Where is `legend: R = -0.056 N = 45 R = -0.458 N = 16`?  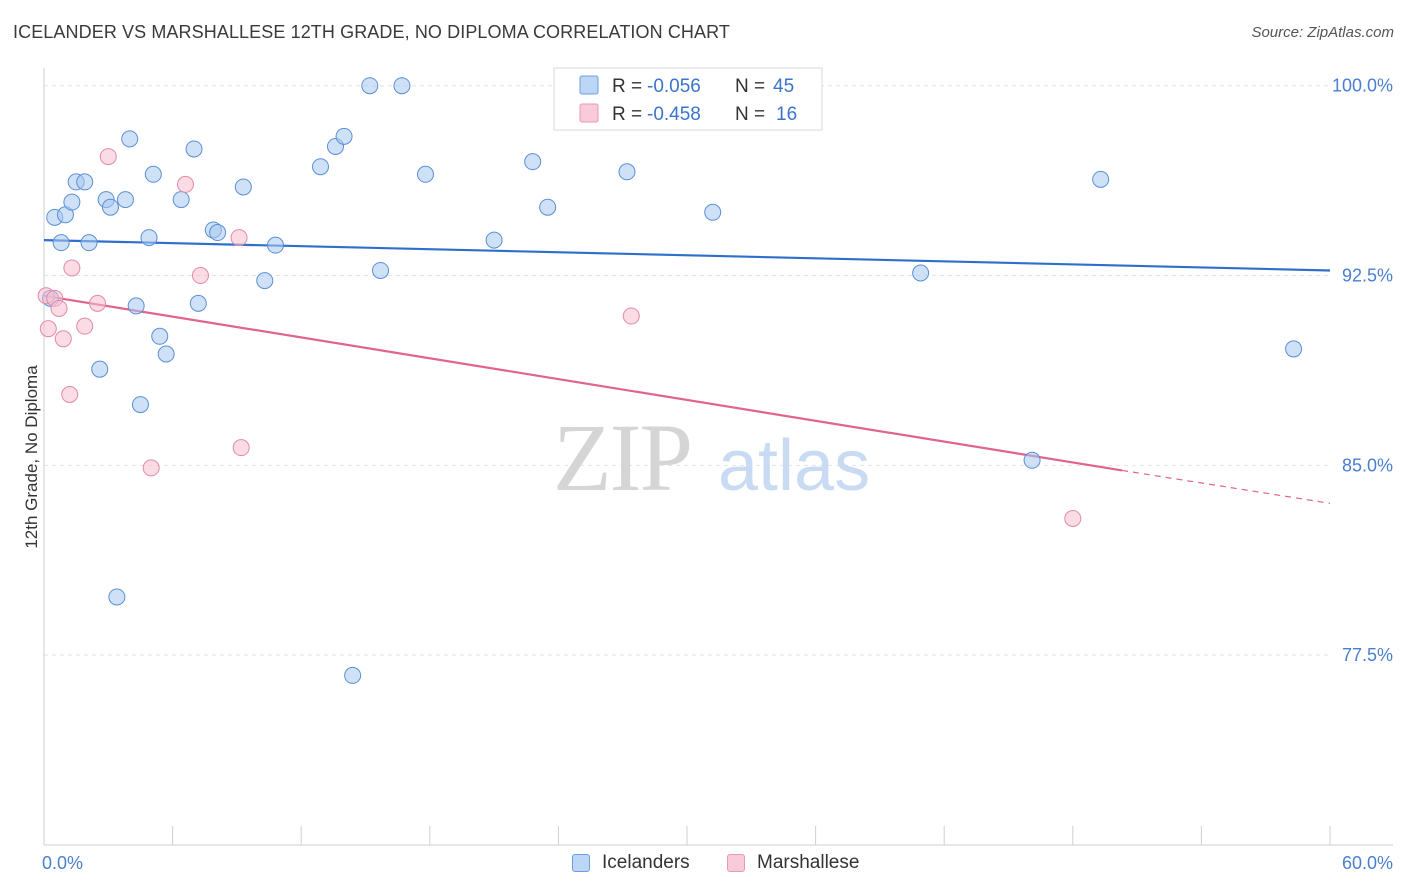 legend: R = -0.056 N = 45 R = -0.458 N = 16 is located at coordinates (688, 99).